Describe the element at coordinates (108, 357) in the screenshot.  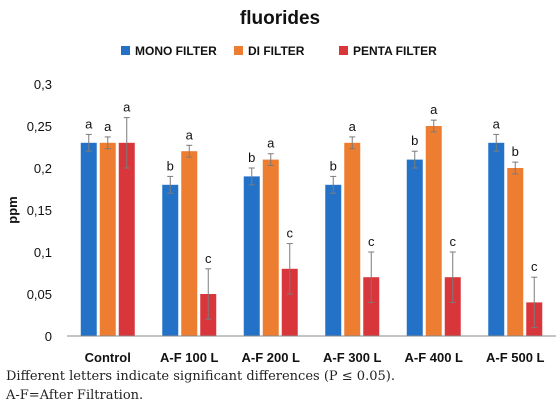
I see `x-tick-label: Control` at that location.